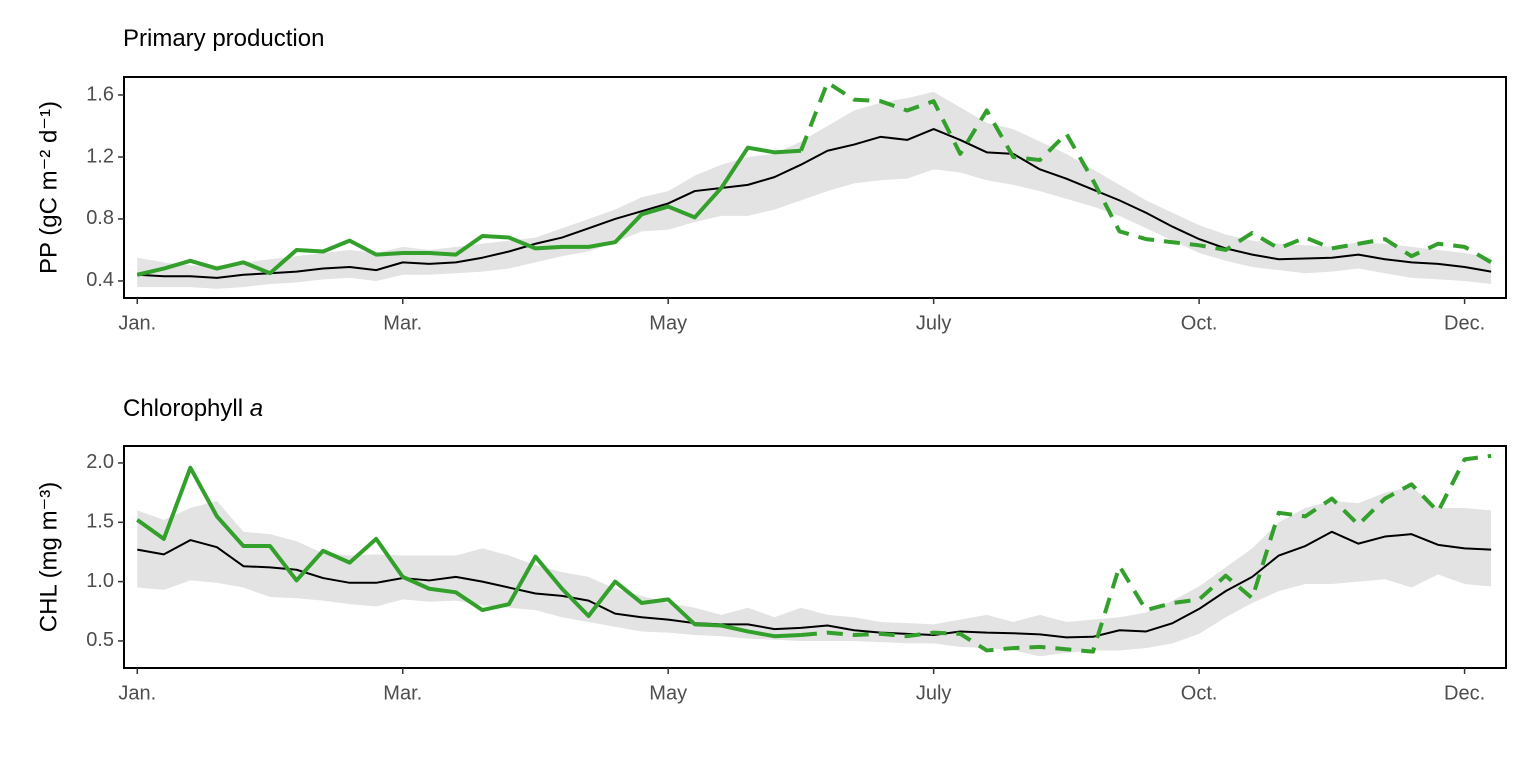 The image size is (1536, 768). I want to click on y-tick-label: 1.5, so click(100, 522).